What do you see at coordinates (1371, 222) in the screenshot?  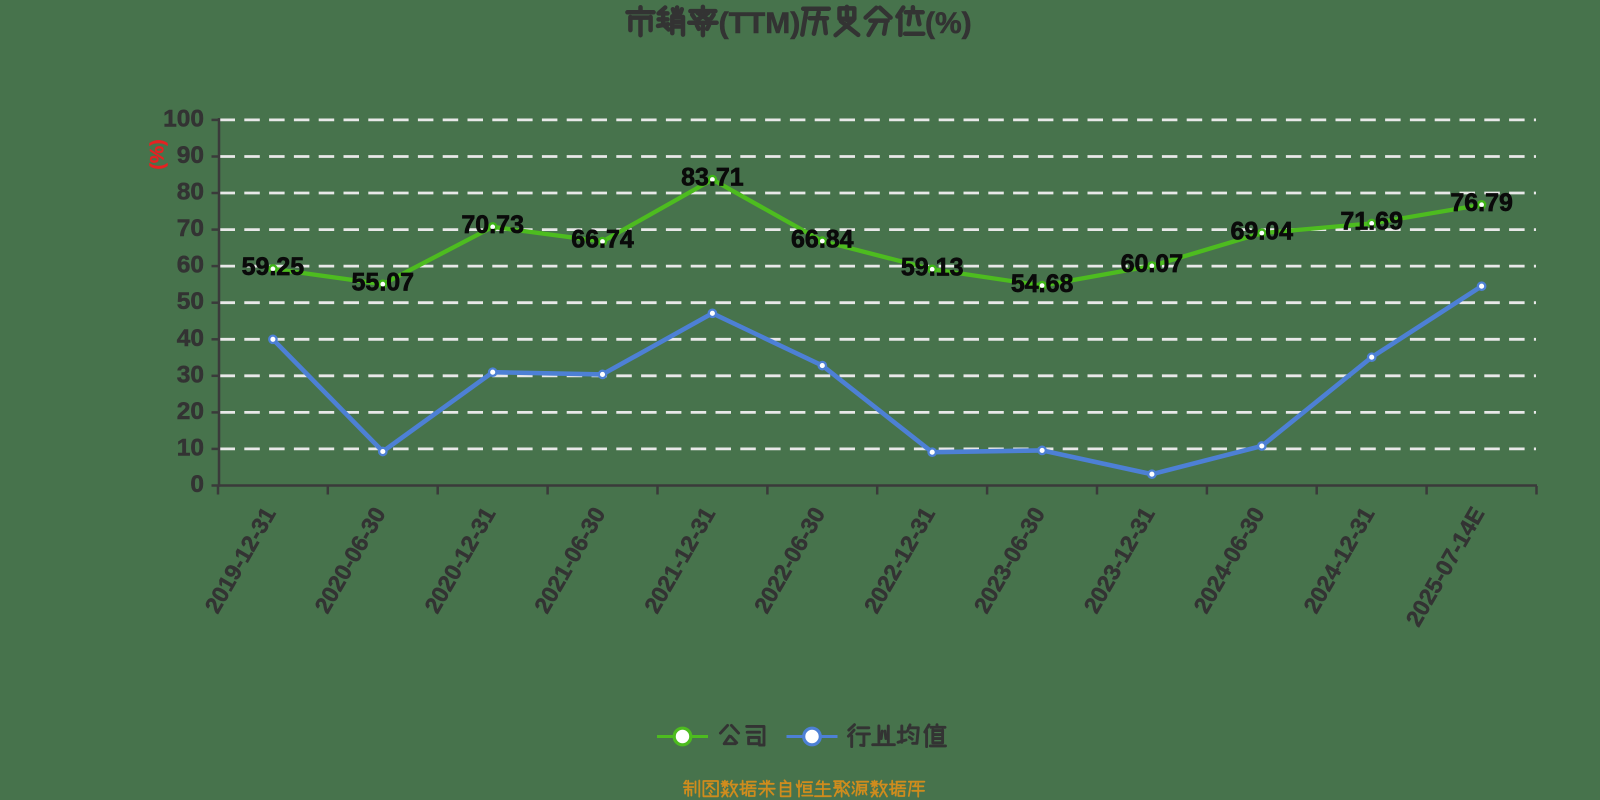 I see `svg-text: 71.69` at bounding box center [1371, 222].